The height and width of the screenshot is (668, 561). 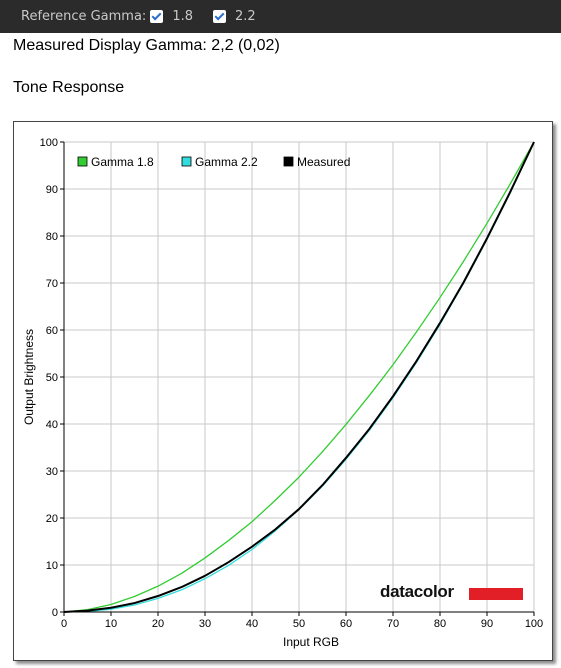 What do you see at coordinates (219, 16) in the screenshot?
I see `gamma-2-2-checkbox` at bounding box center [219, 16].